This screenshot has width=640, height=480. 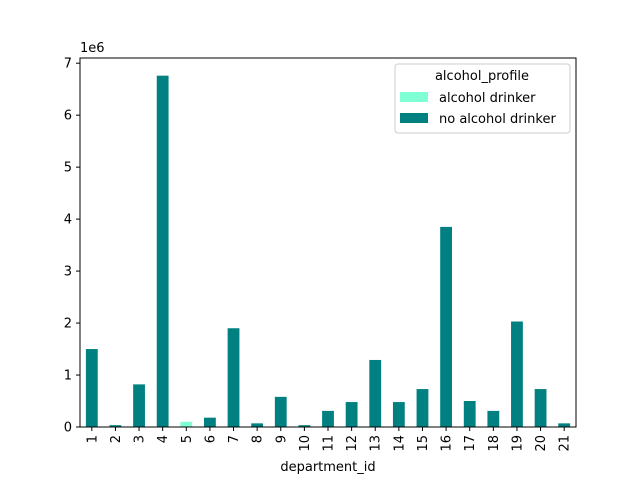 What do you see at coordinates (68, 428) in the screenshot?
I see `y-tick-label: 0` at bounding box center [68, 428].